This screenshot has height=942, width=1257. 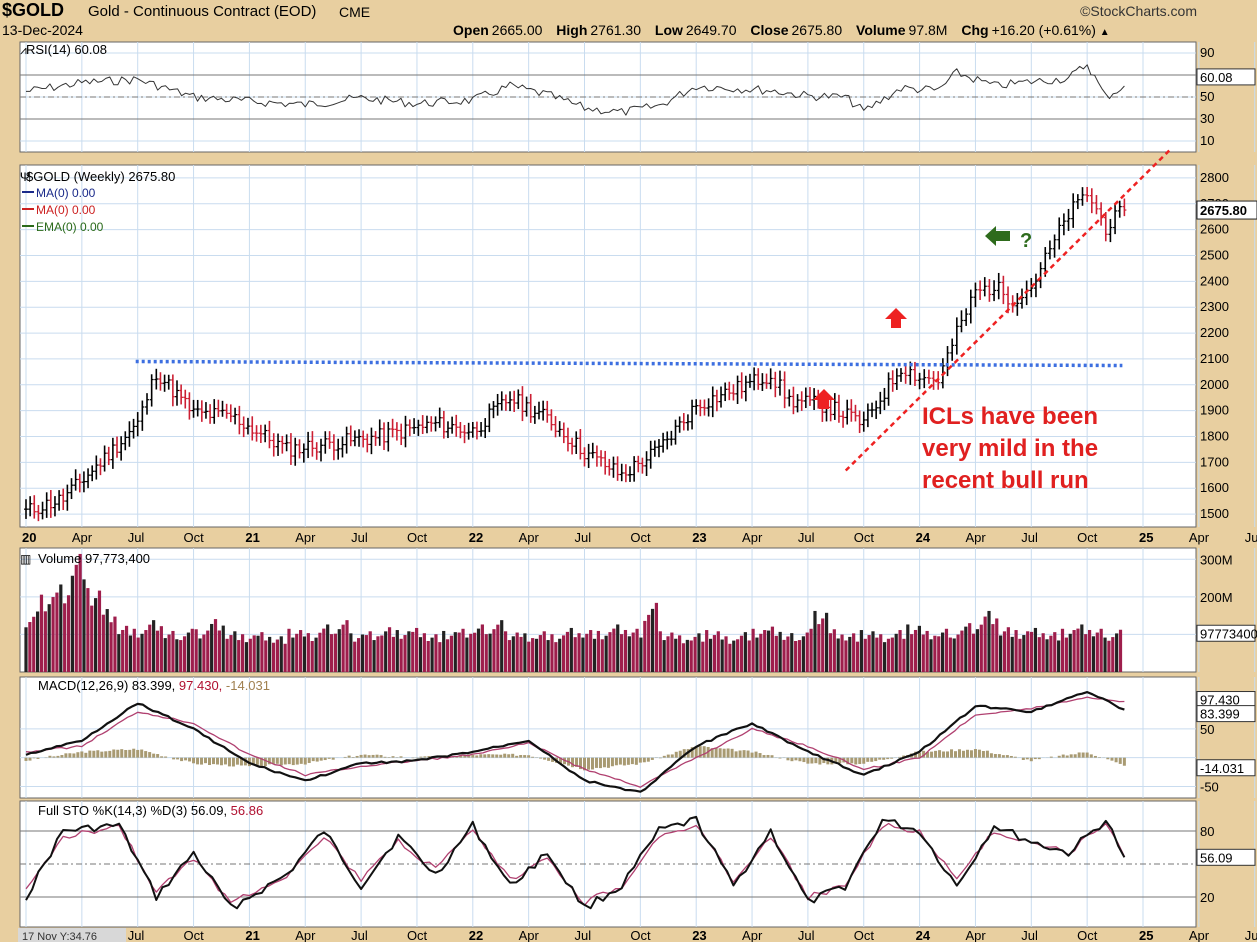 I want to click on chg-up-icon: ▲, so click(x=1104, y=32).